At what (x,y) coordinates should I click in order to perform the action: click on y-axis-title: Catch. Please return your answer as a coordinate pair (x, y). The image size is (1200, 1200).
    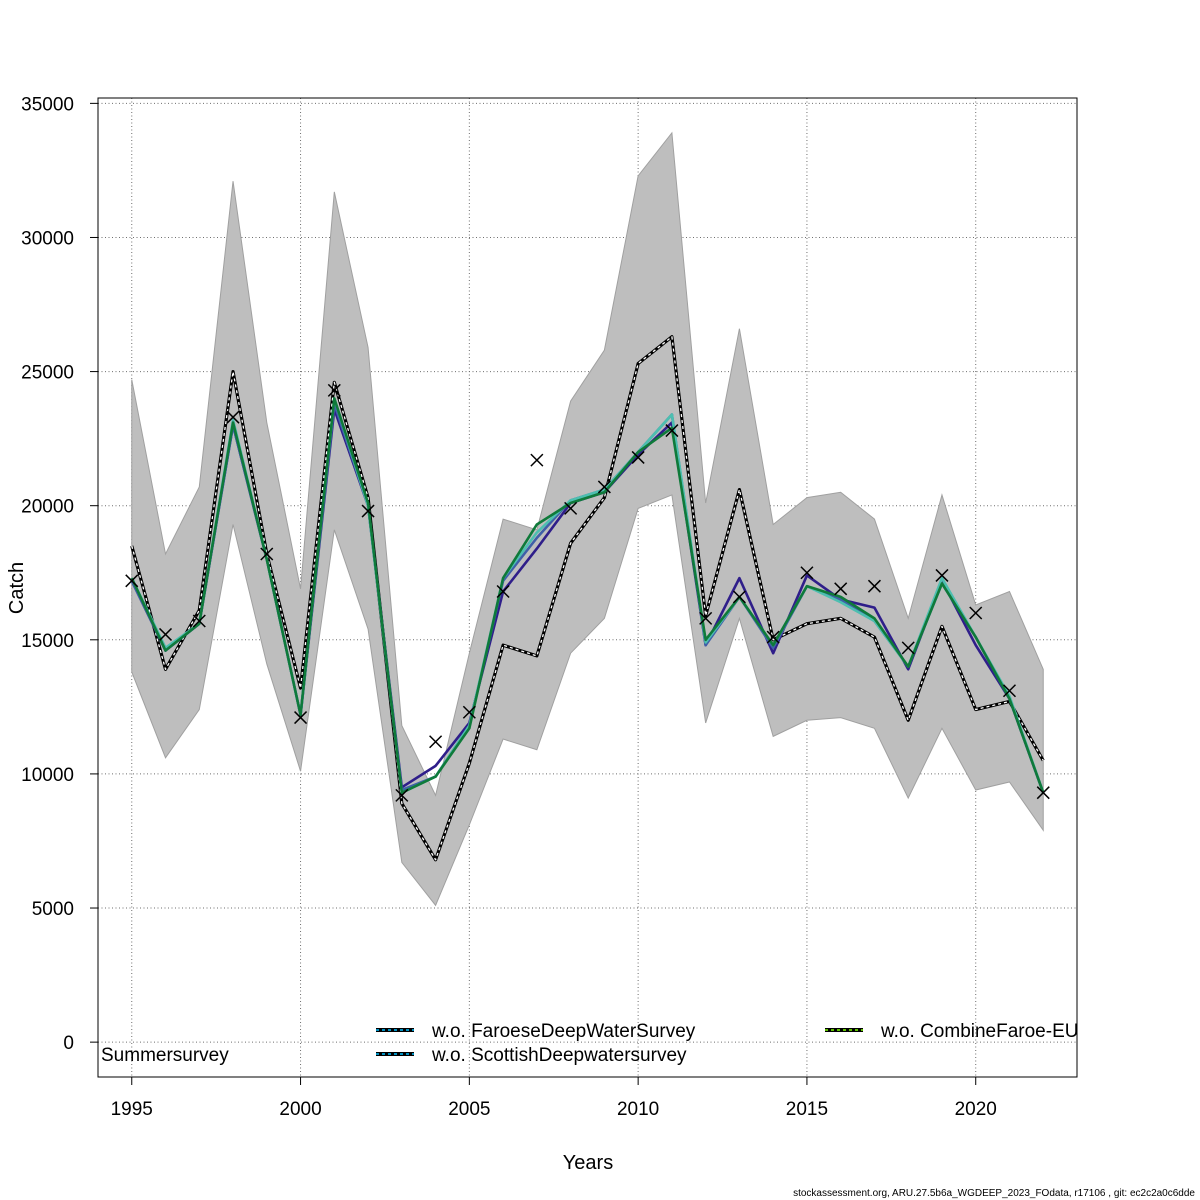
    Looking at the image, I should click on (17, 588).